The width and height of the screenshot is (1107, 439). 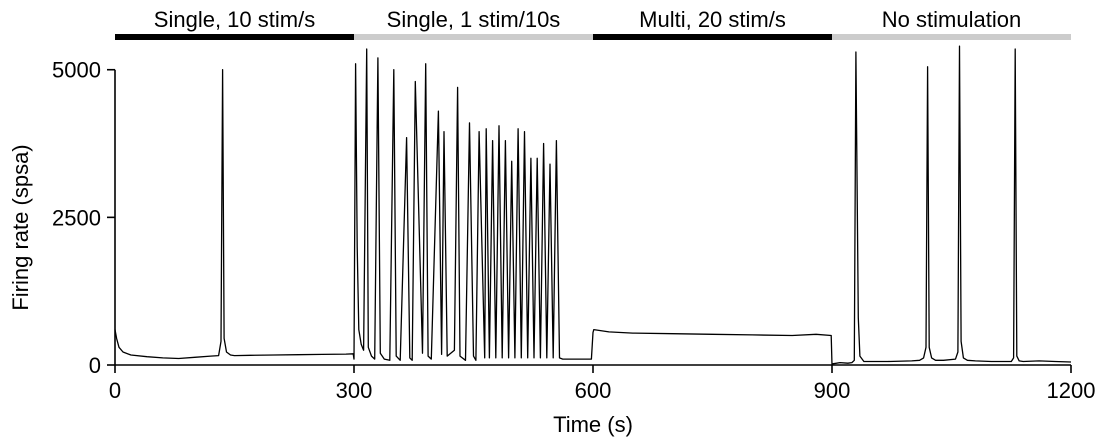 What do you see at coordinates (712, 19) in the screenshot?
I see `segment-label: Multi, 20 stim/s` at bounding box center [712, 19].